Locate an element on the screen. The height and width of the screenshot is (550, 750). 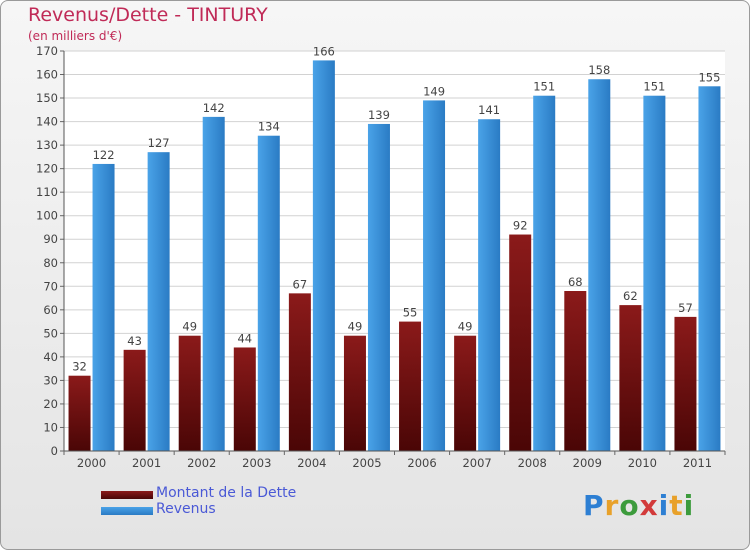
legend-label-revenue: Revenus is located at coordinates (186, 509).